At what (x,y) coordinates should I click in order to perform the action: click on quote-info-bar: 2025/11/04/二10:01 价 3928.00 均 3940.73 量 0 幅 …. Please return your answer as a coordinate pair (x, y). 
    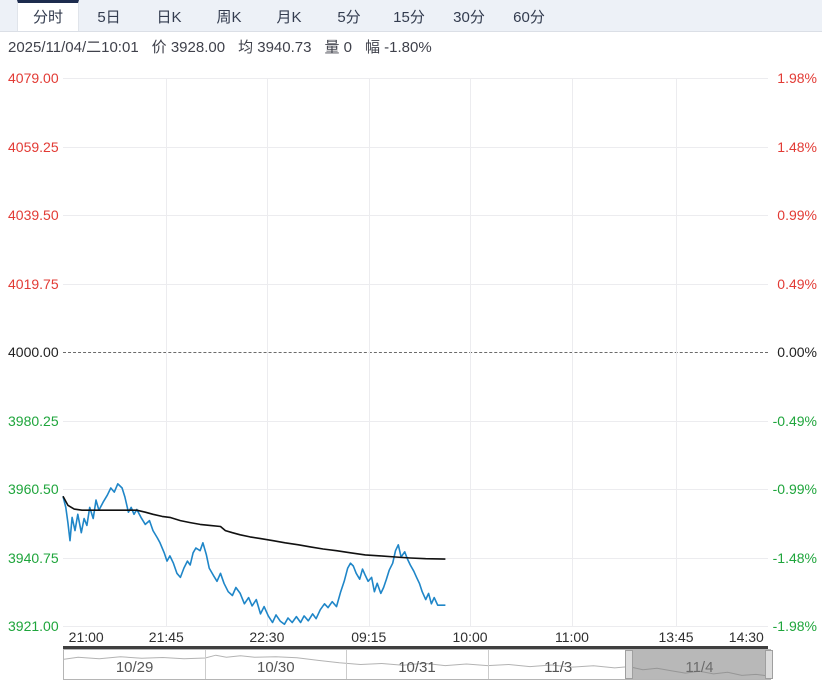
    Looking at the image, I should click on (411, 48).